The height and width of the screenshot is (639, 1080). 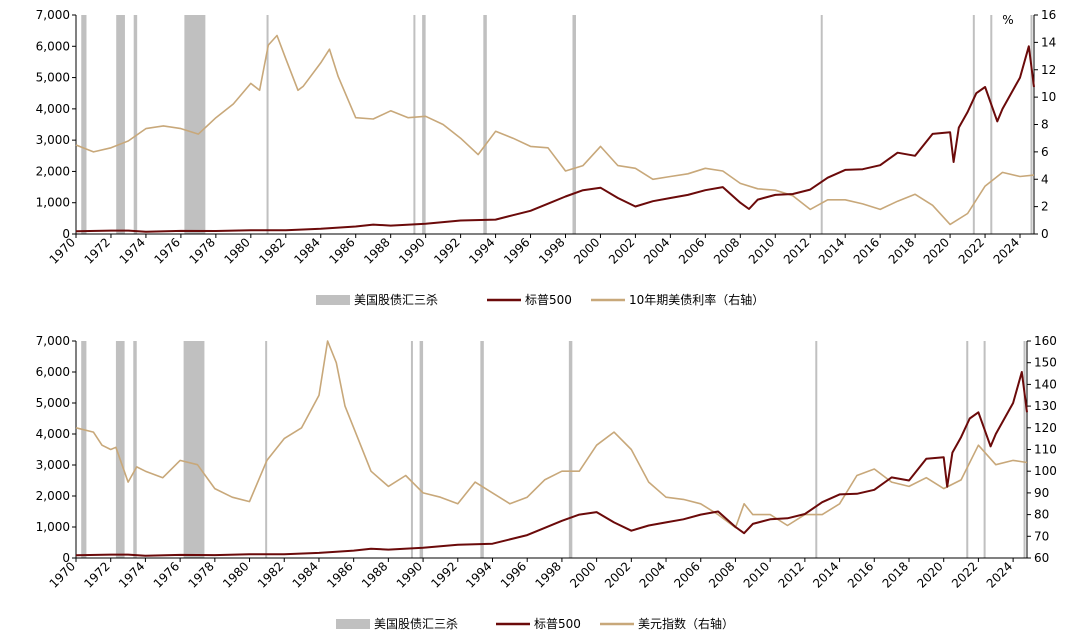 I want to click on x-tick-label: 2014, so click(x=825, y=574).